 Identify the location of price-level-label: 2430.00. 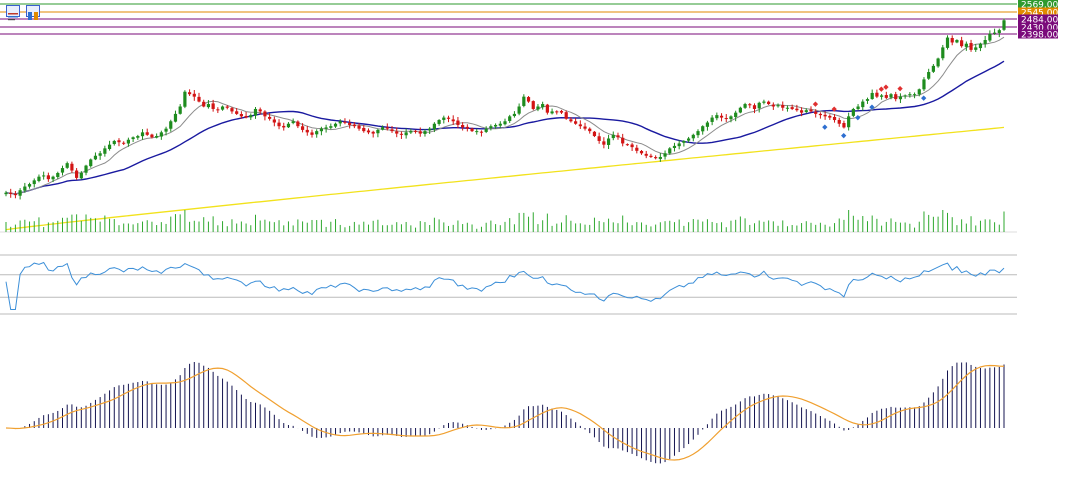
(1039, 29).